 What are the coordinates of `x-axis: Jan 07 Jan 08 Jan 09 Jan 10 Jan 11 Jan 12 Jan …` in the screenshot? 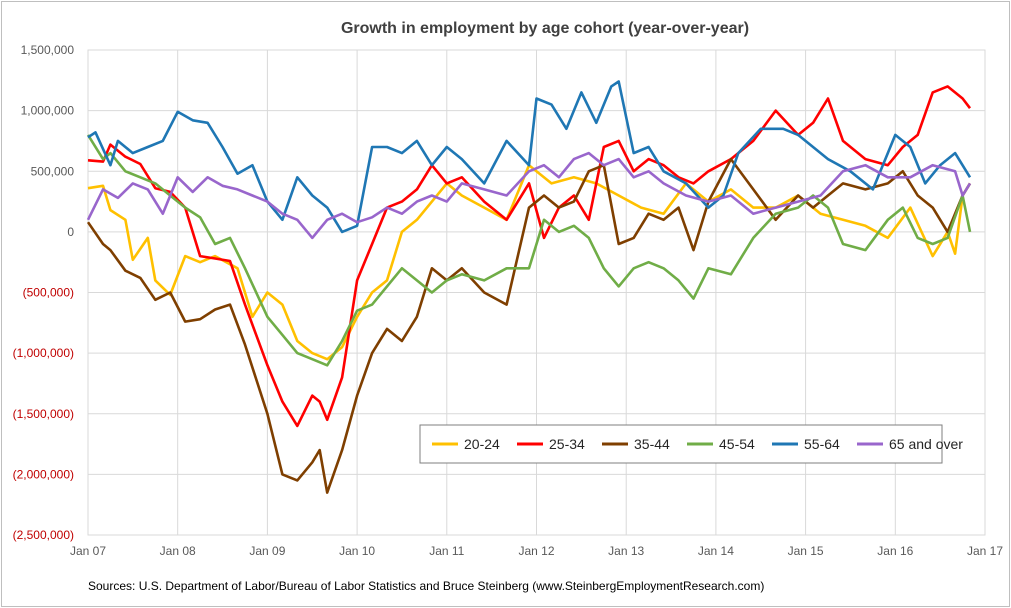 It's located at (536, 551).